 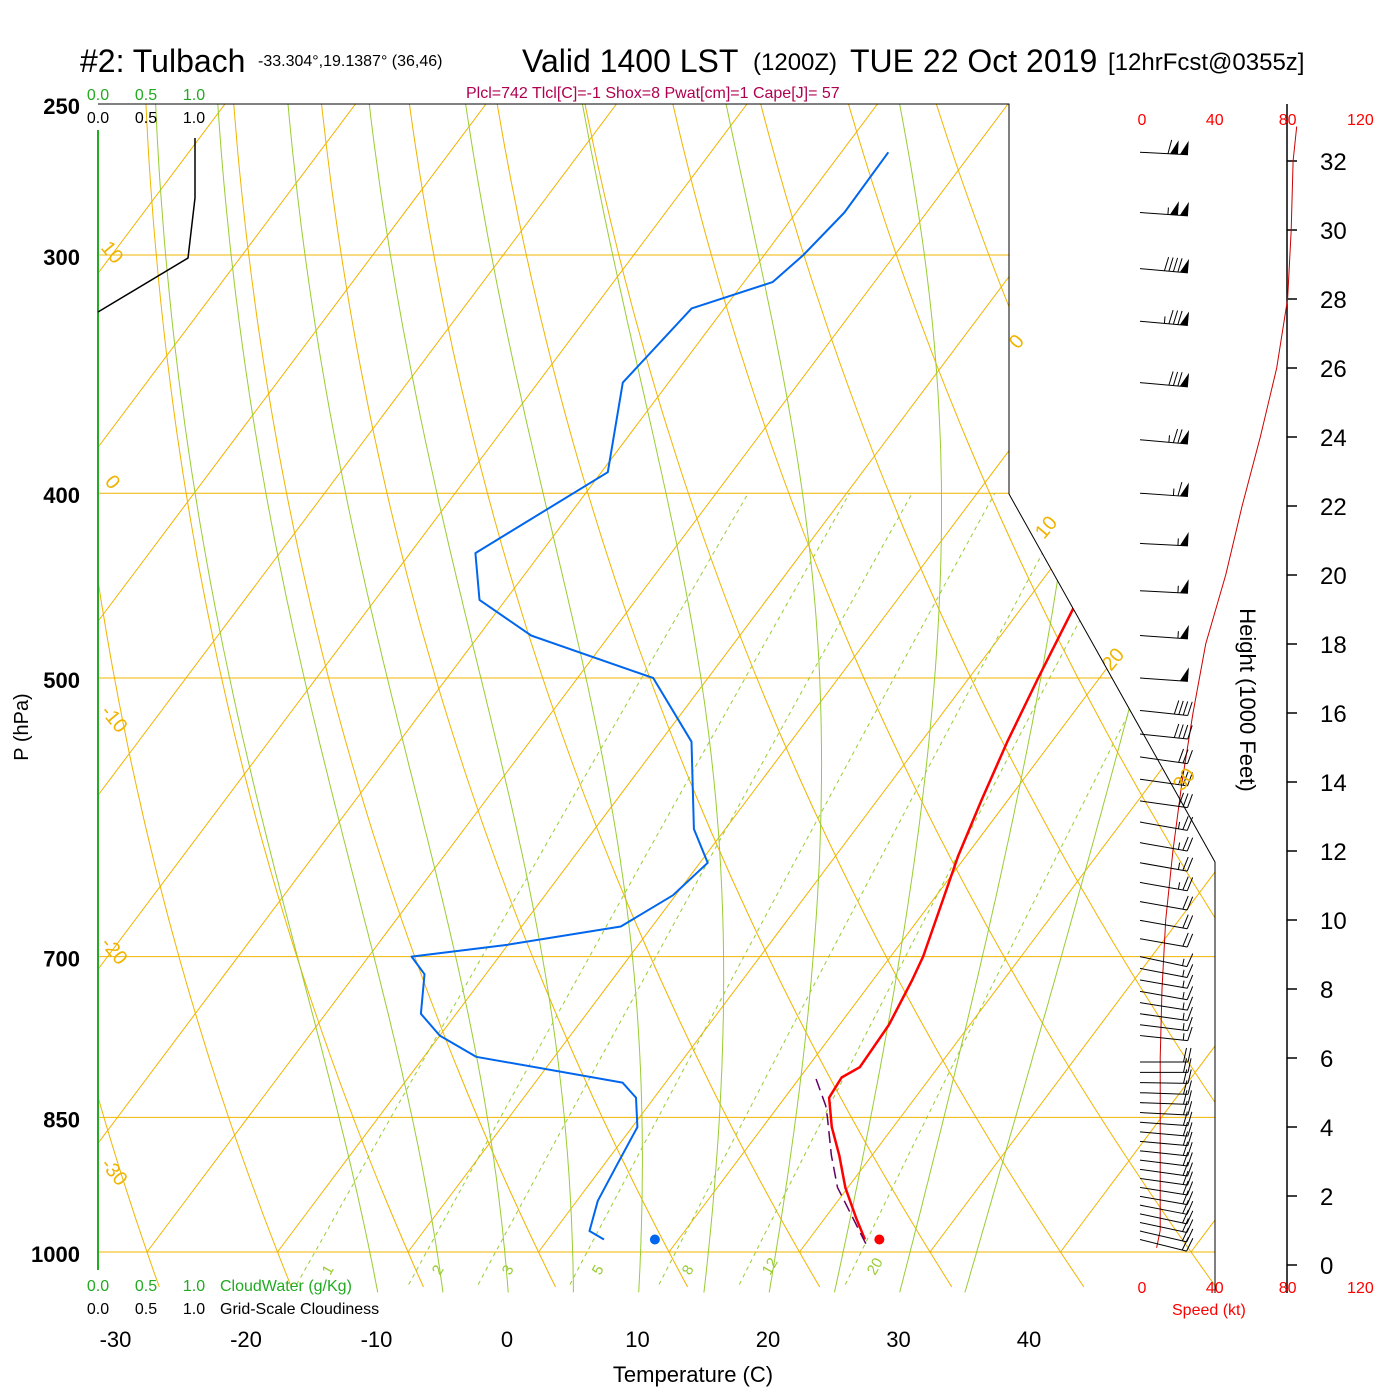 I want to click on height-tick-label: 22, so click(x=1333, y=507).